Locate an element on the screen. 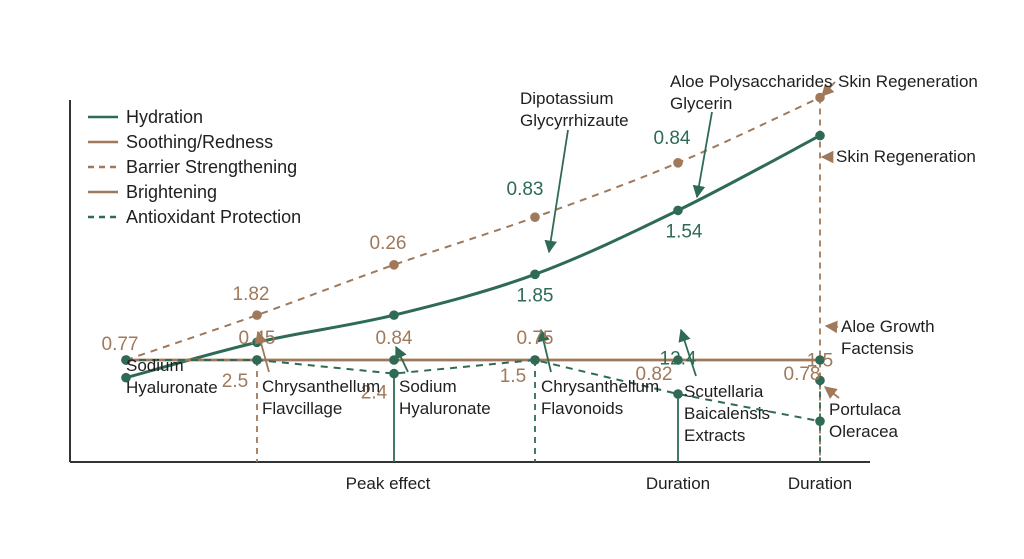 The height and width of the screenshot is (559, 1024). annotation-line: Flavcillage is located at coordinates (302, 408).